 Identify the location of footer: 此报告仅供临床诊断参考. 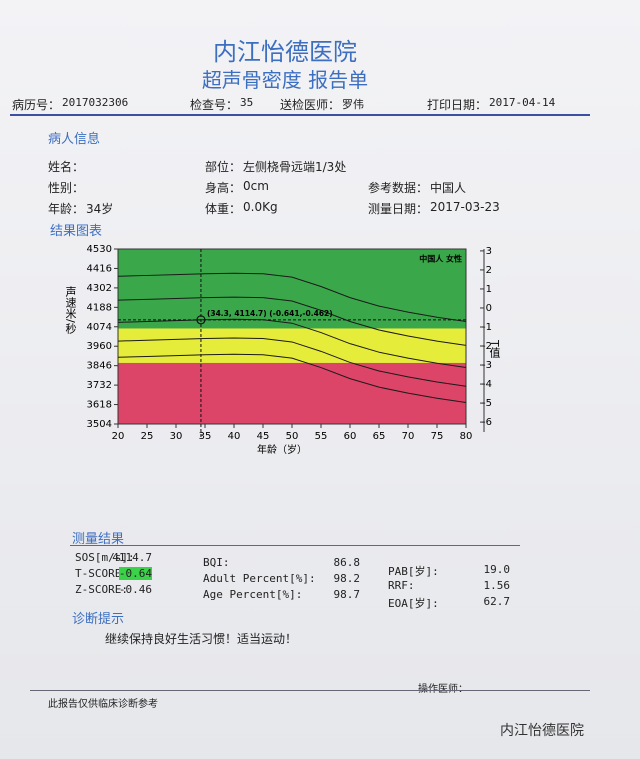
(103, 704).